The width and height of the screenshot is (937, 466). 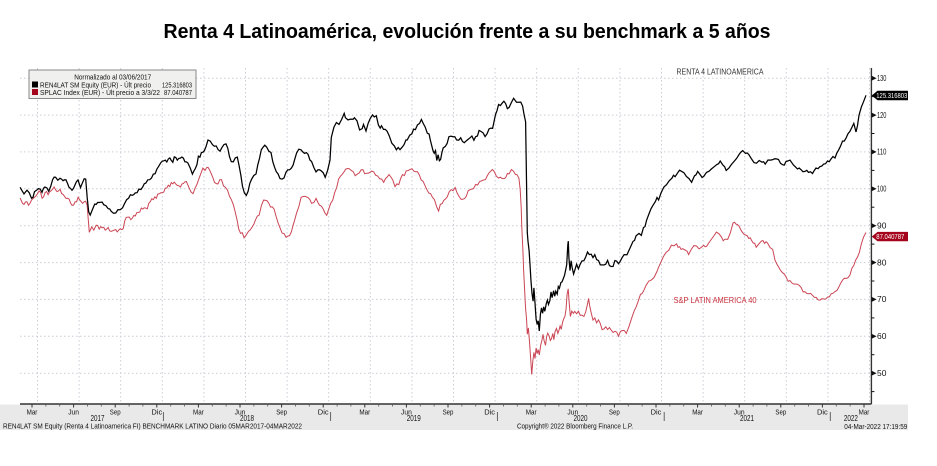 I want to click on svg-text: 2021, so click(x=747, y=418).